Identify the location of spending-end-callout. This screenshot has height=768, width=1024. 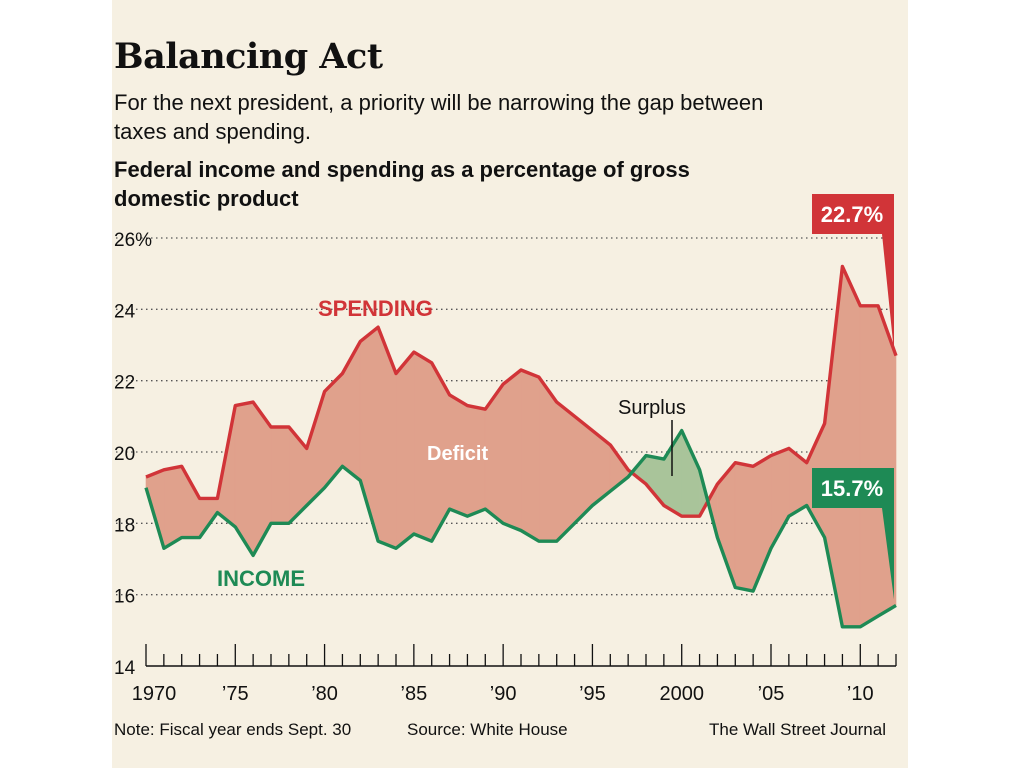
(853, 273).